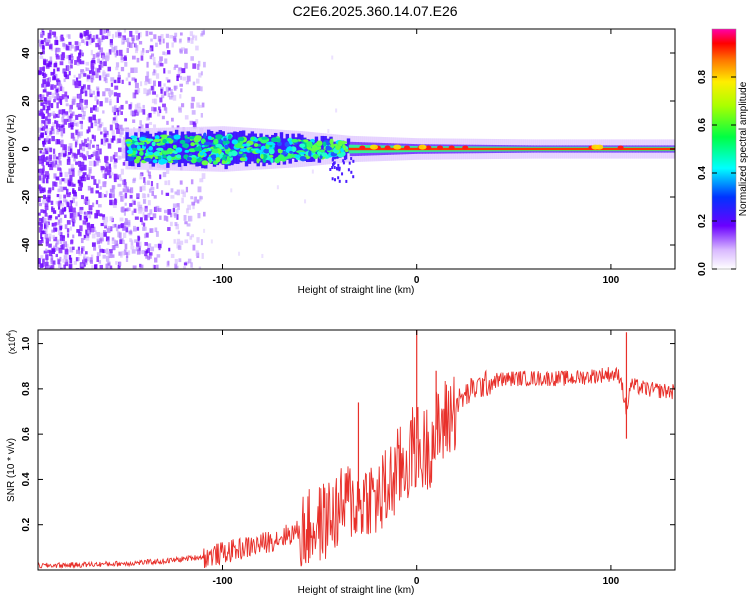 This screenshot has height=600, width=750. What do you see at coordinates (451, 147) in the screenshot?
I see `spectral-peak-dot` at bounding box center [451, 147].